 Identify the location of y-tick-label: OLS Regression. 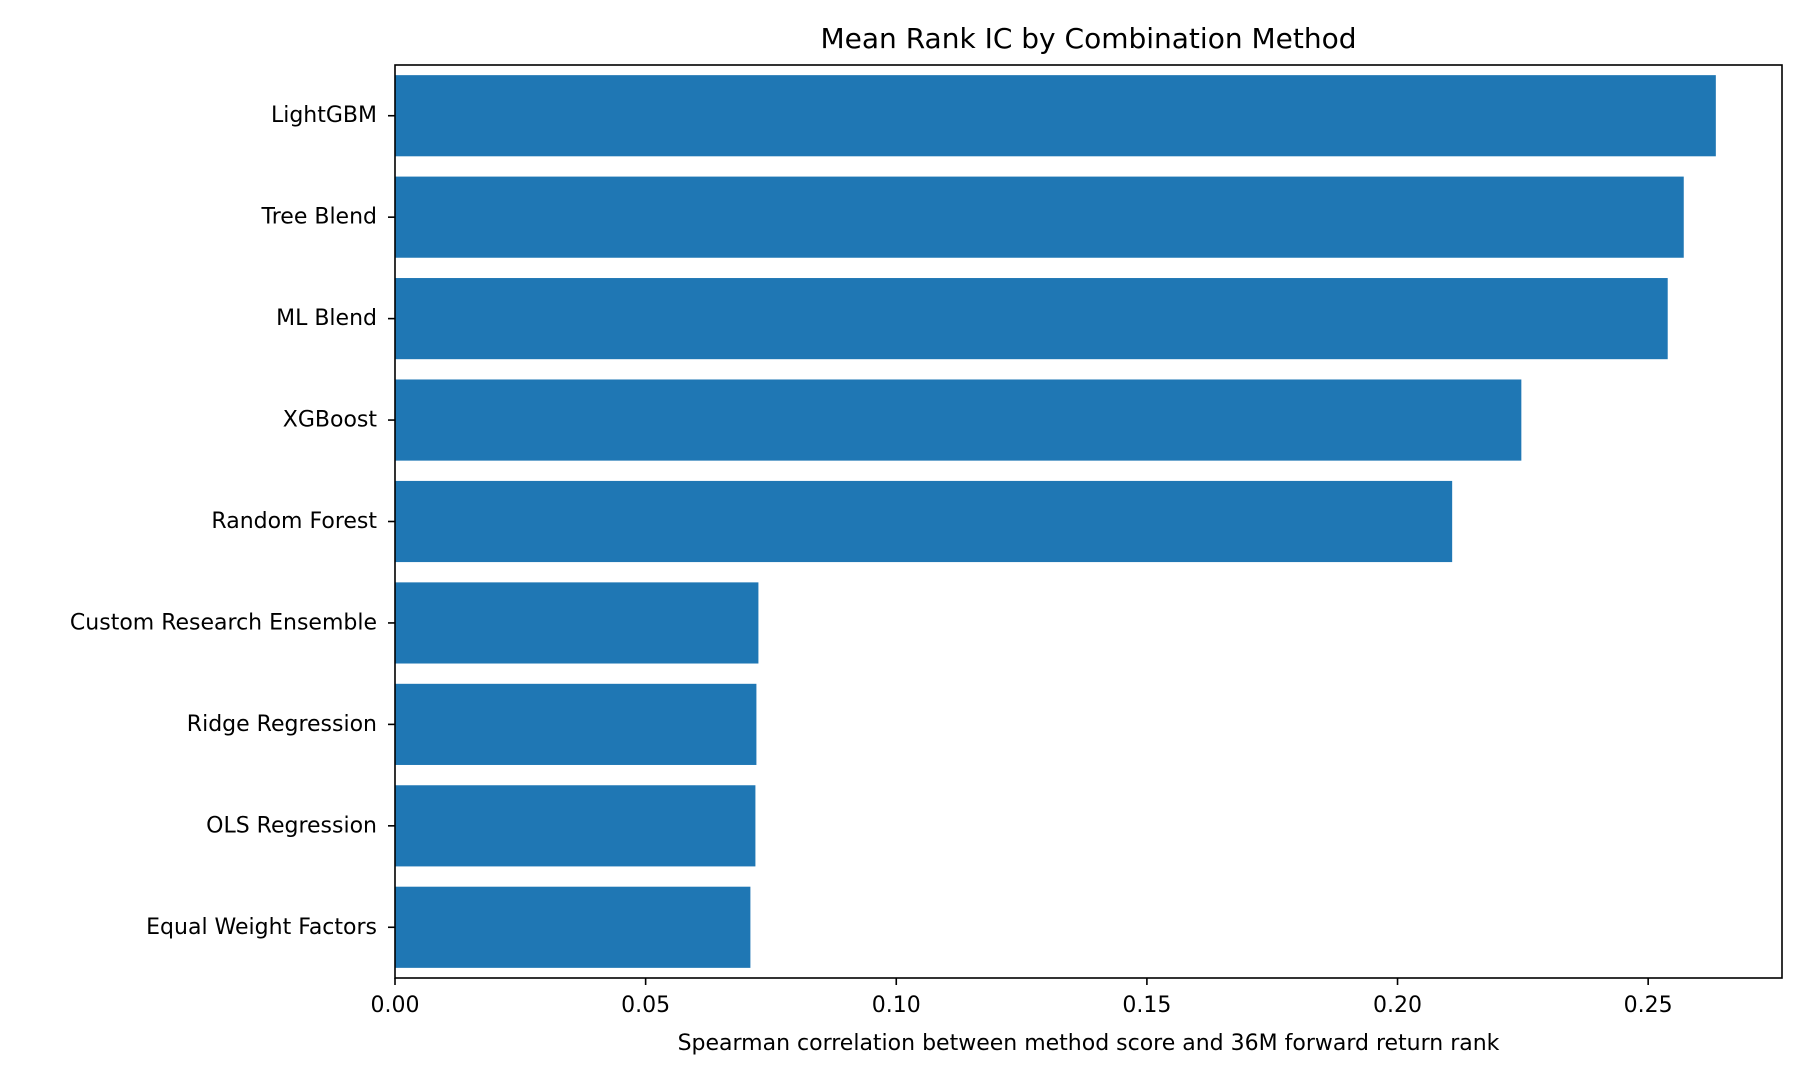
(291, 825).